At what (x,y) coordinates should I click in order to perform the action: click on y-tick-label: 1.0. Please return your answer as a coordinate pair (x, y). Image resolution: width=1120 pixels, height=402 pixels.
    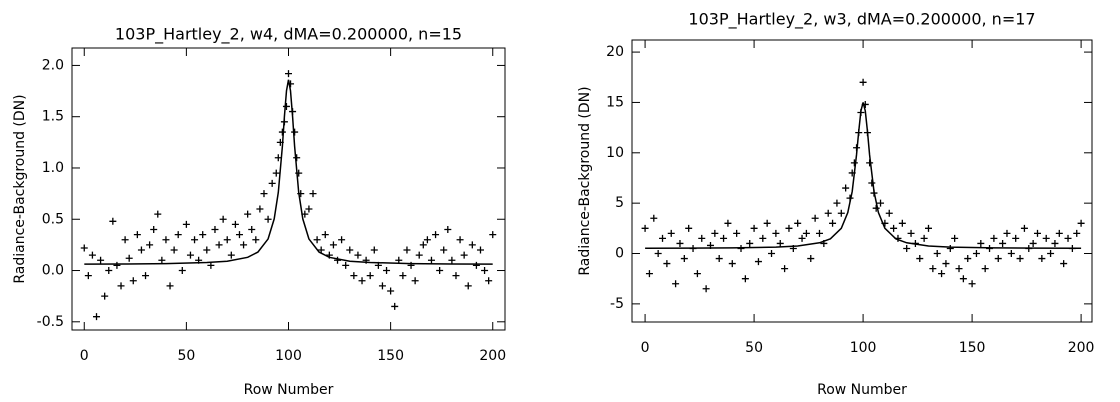
    Looking at the image, I should click on (53, 168).